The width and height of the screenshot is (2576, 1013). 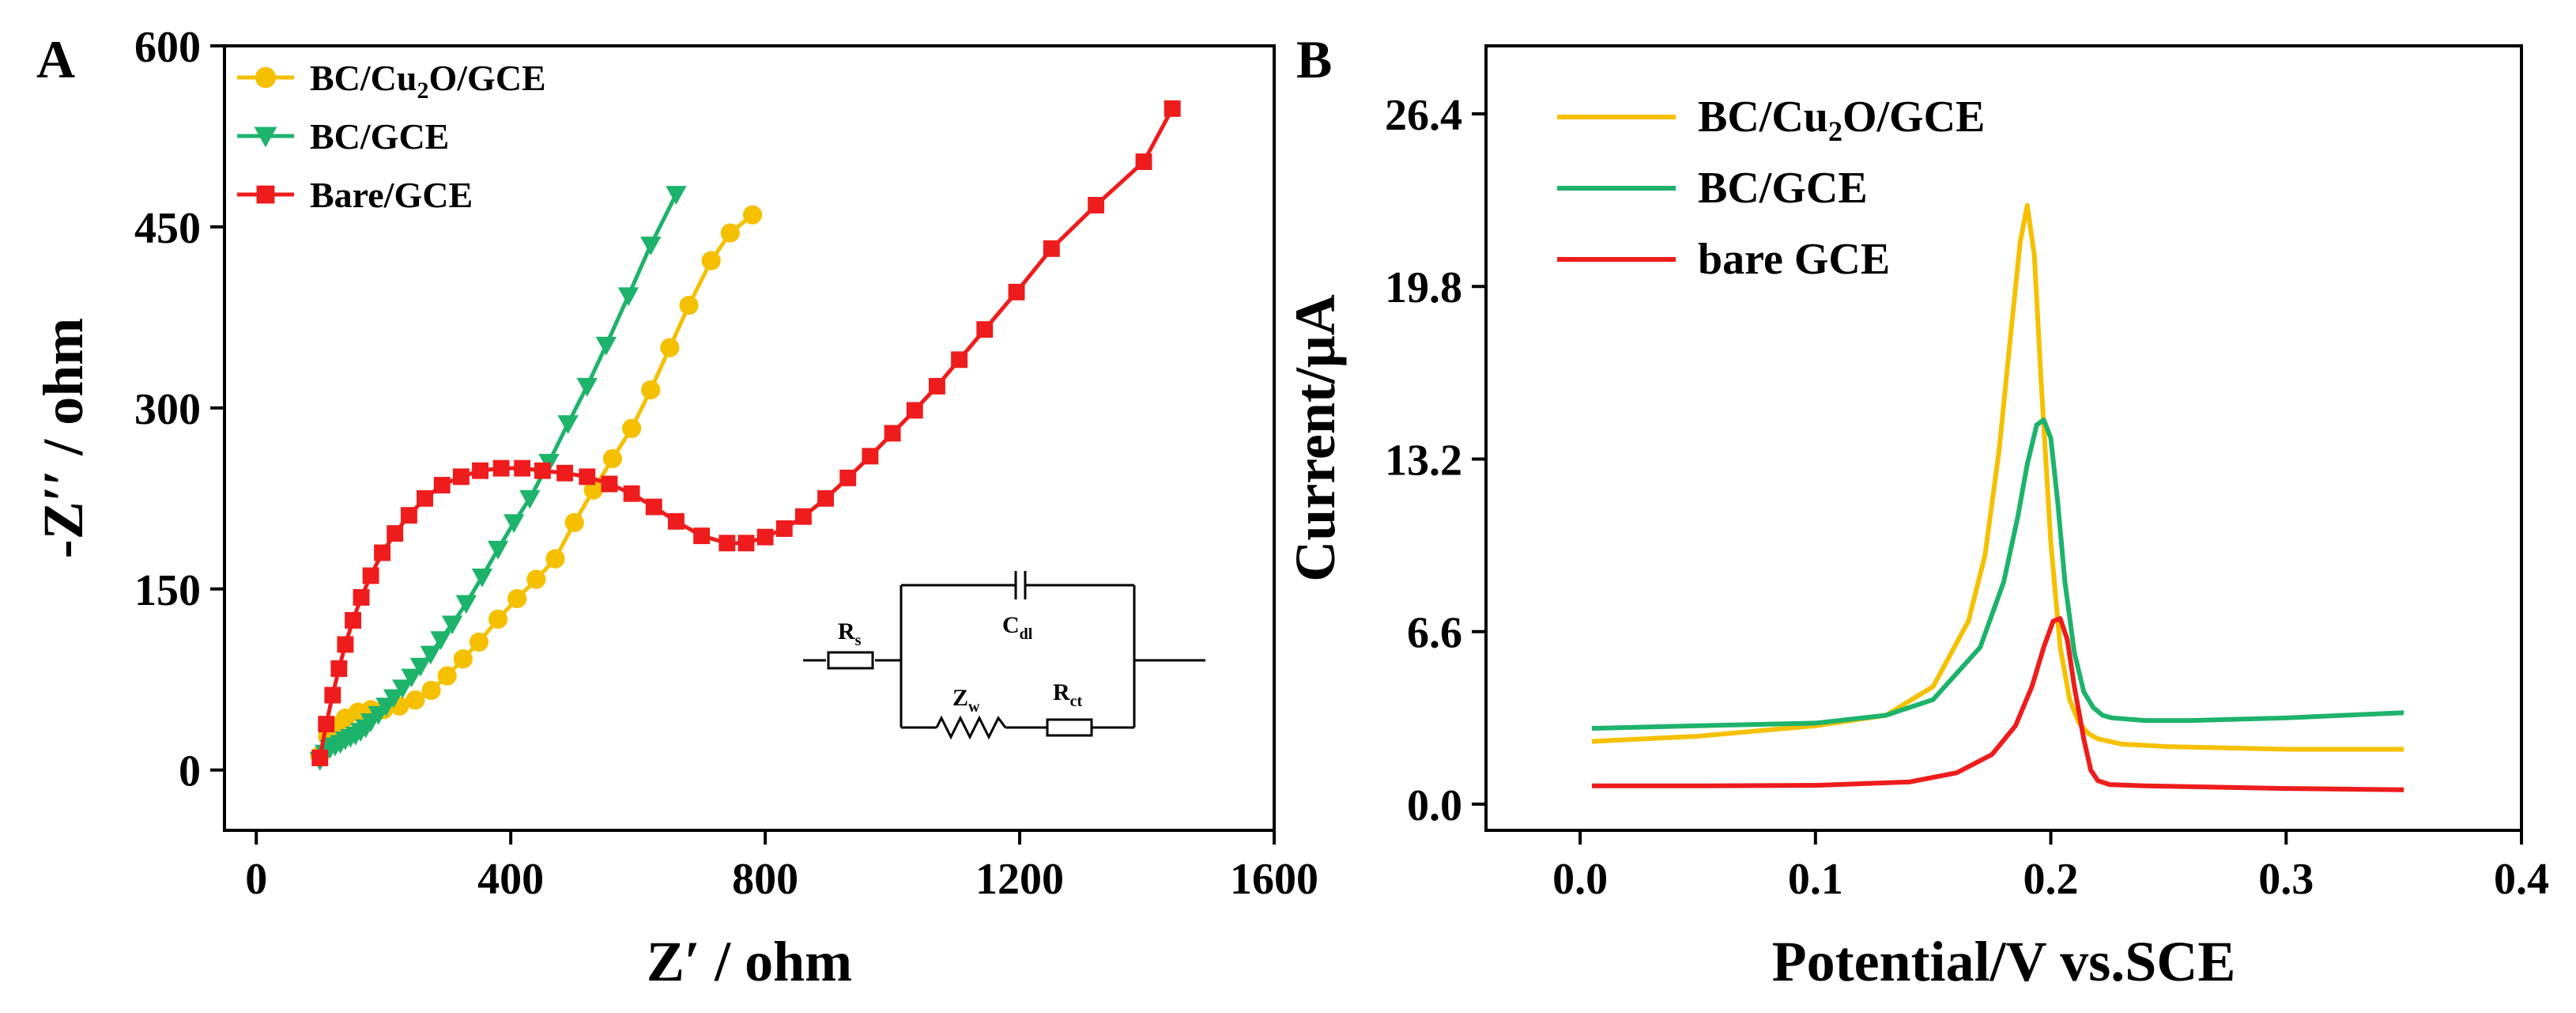 I want to click on panel-a-y-axis: 0 150 300 450 600, so click(x=179, y=409).